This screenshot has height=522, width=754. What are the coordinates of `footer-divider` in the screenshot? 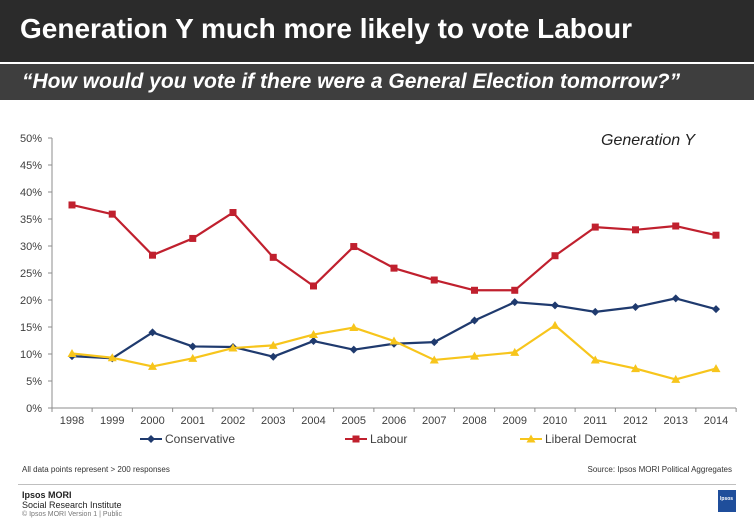 It's located at (377, 484).